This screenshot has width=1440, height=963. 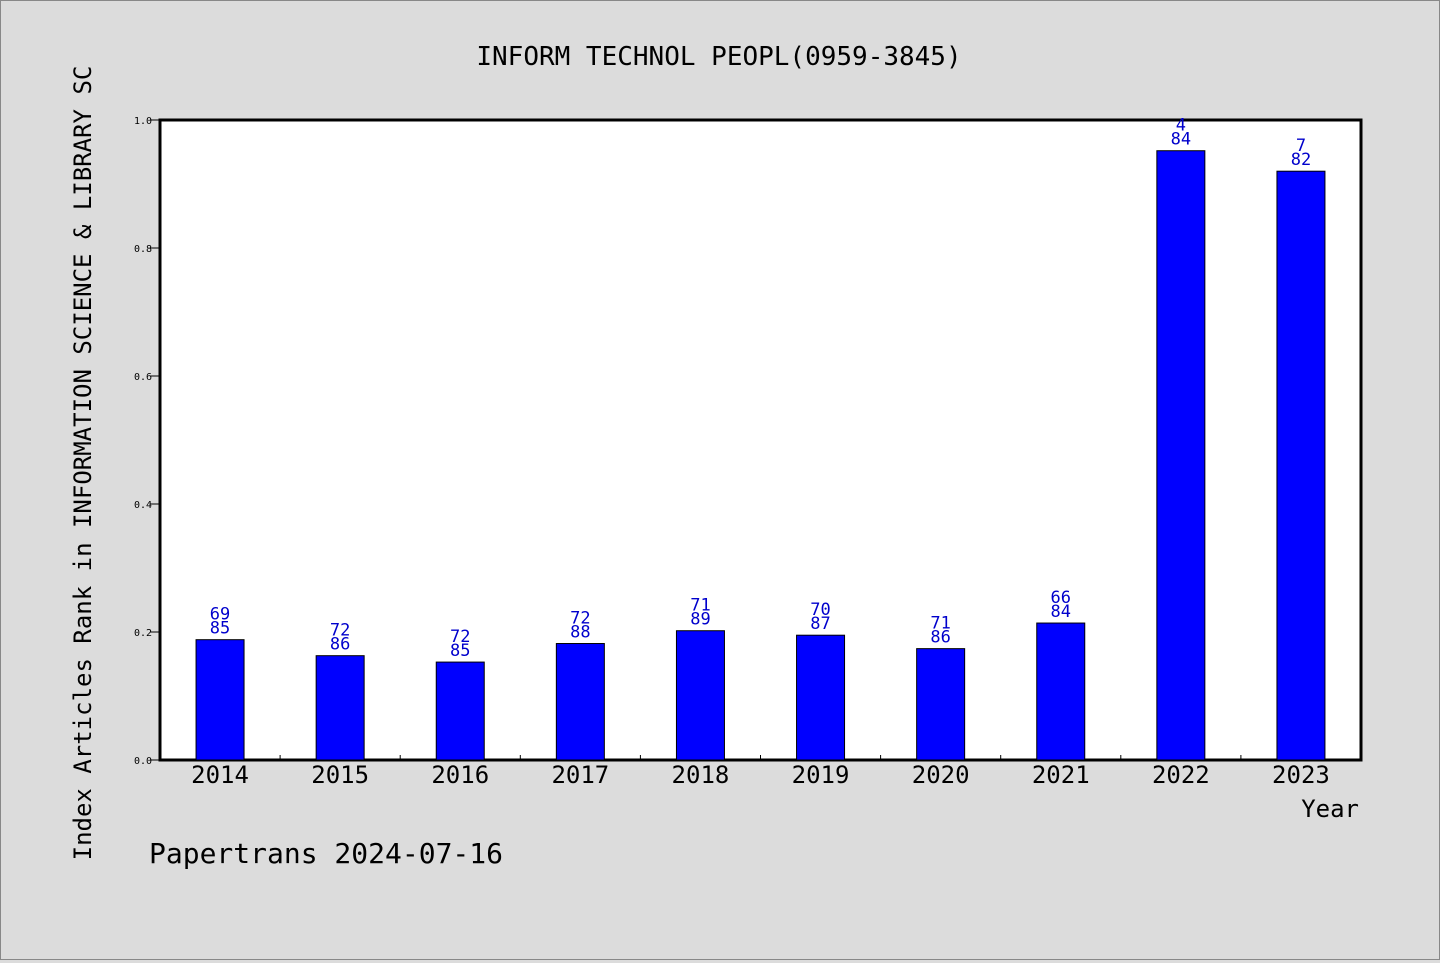 What do you see at coordinates (1181, 775) in the screenshot?
I see `x-tick-label: 2022` at bounding box center [1181, 775].